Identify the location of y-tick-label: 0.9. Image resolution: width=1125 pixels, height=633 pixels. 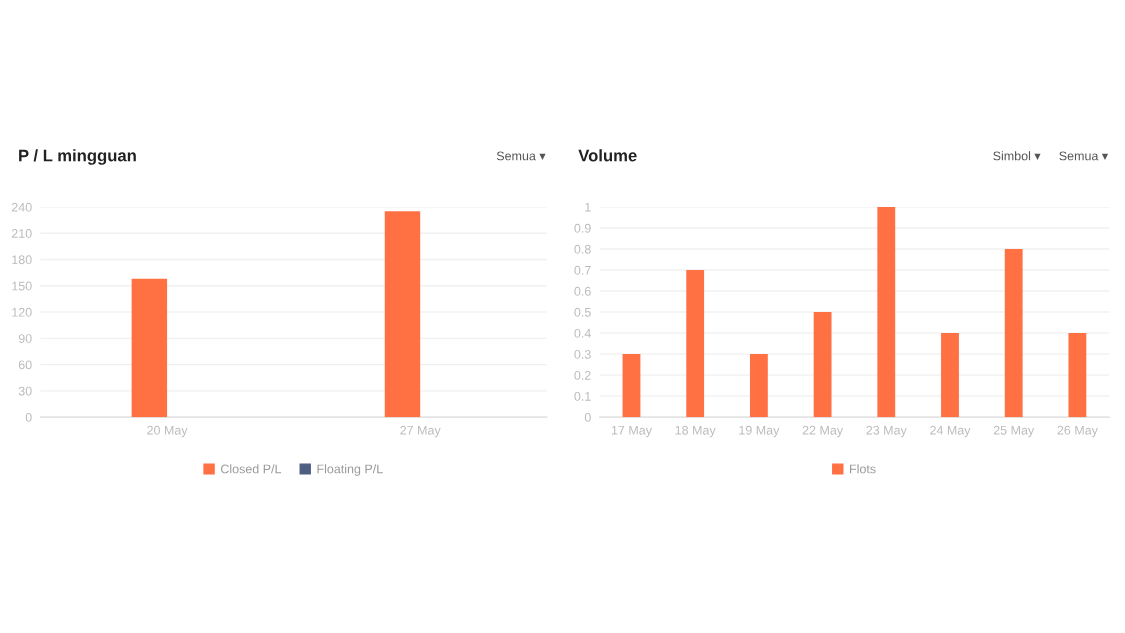
(582, 228).